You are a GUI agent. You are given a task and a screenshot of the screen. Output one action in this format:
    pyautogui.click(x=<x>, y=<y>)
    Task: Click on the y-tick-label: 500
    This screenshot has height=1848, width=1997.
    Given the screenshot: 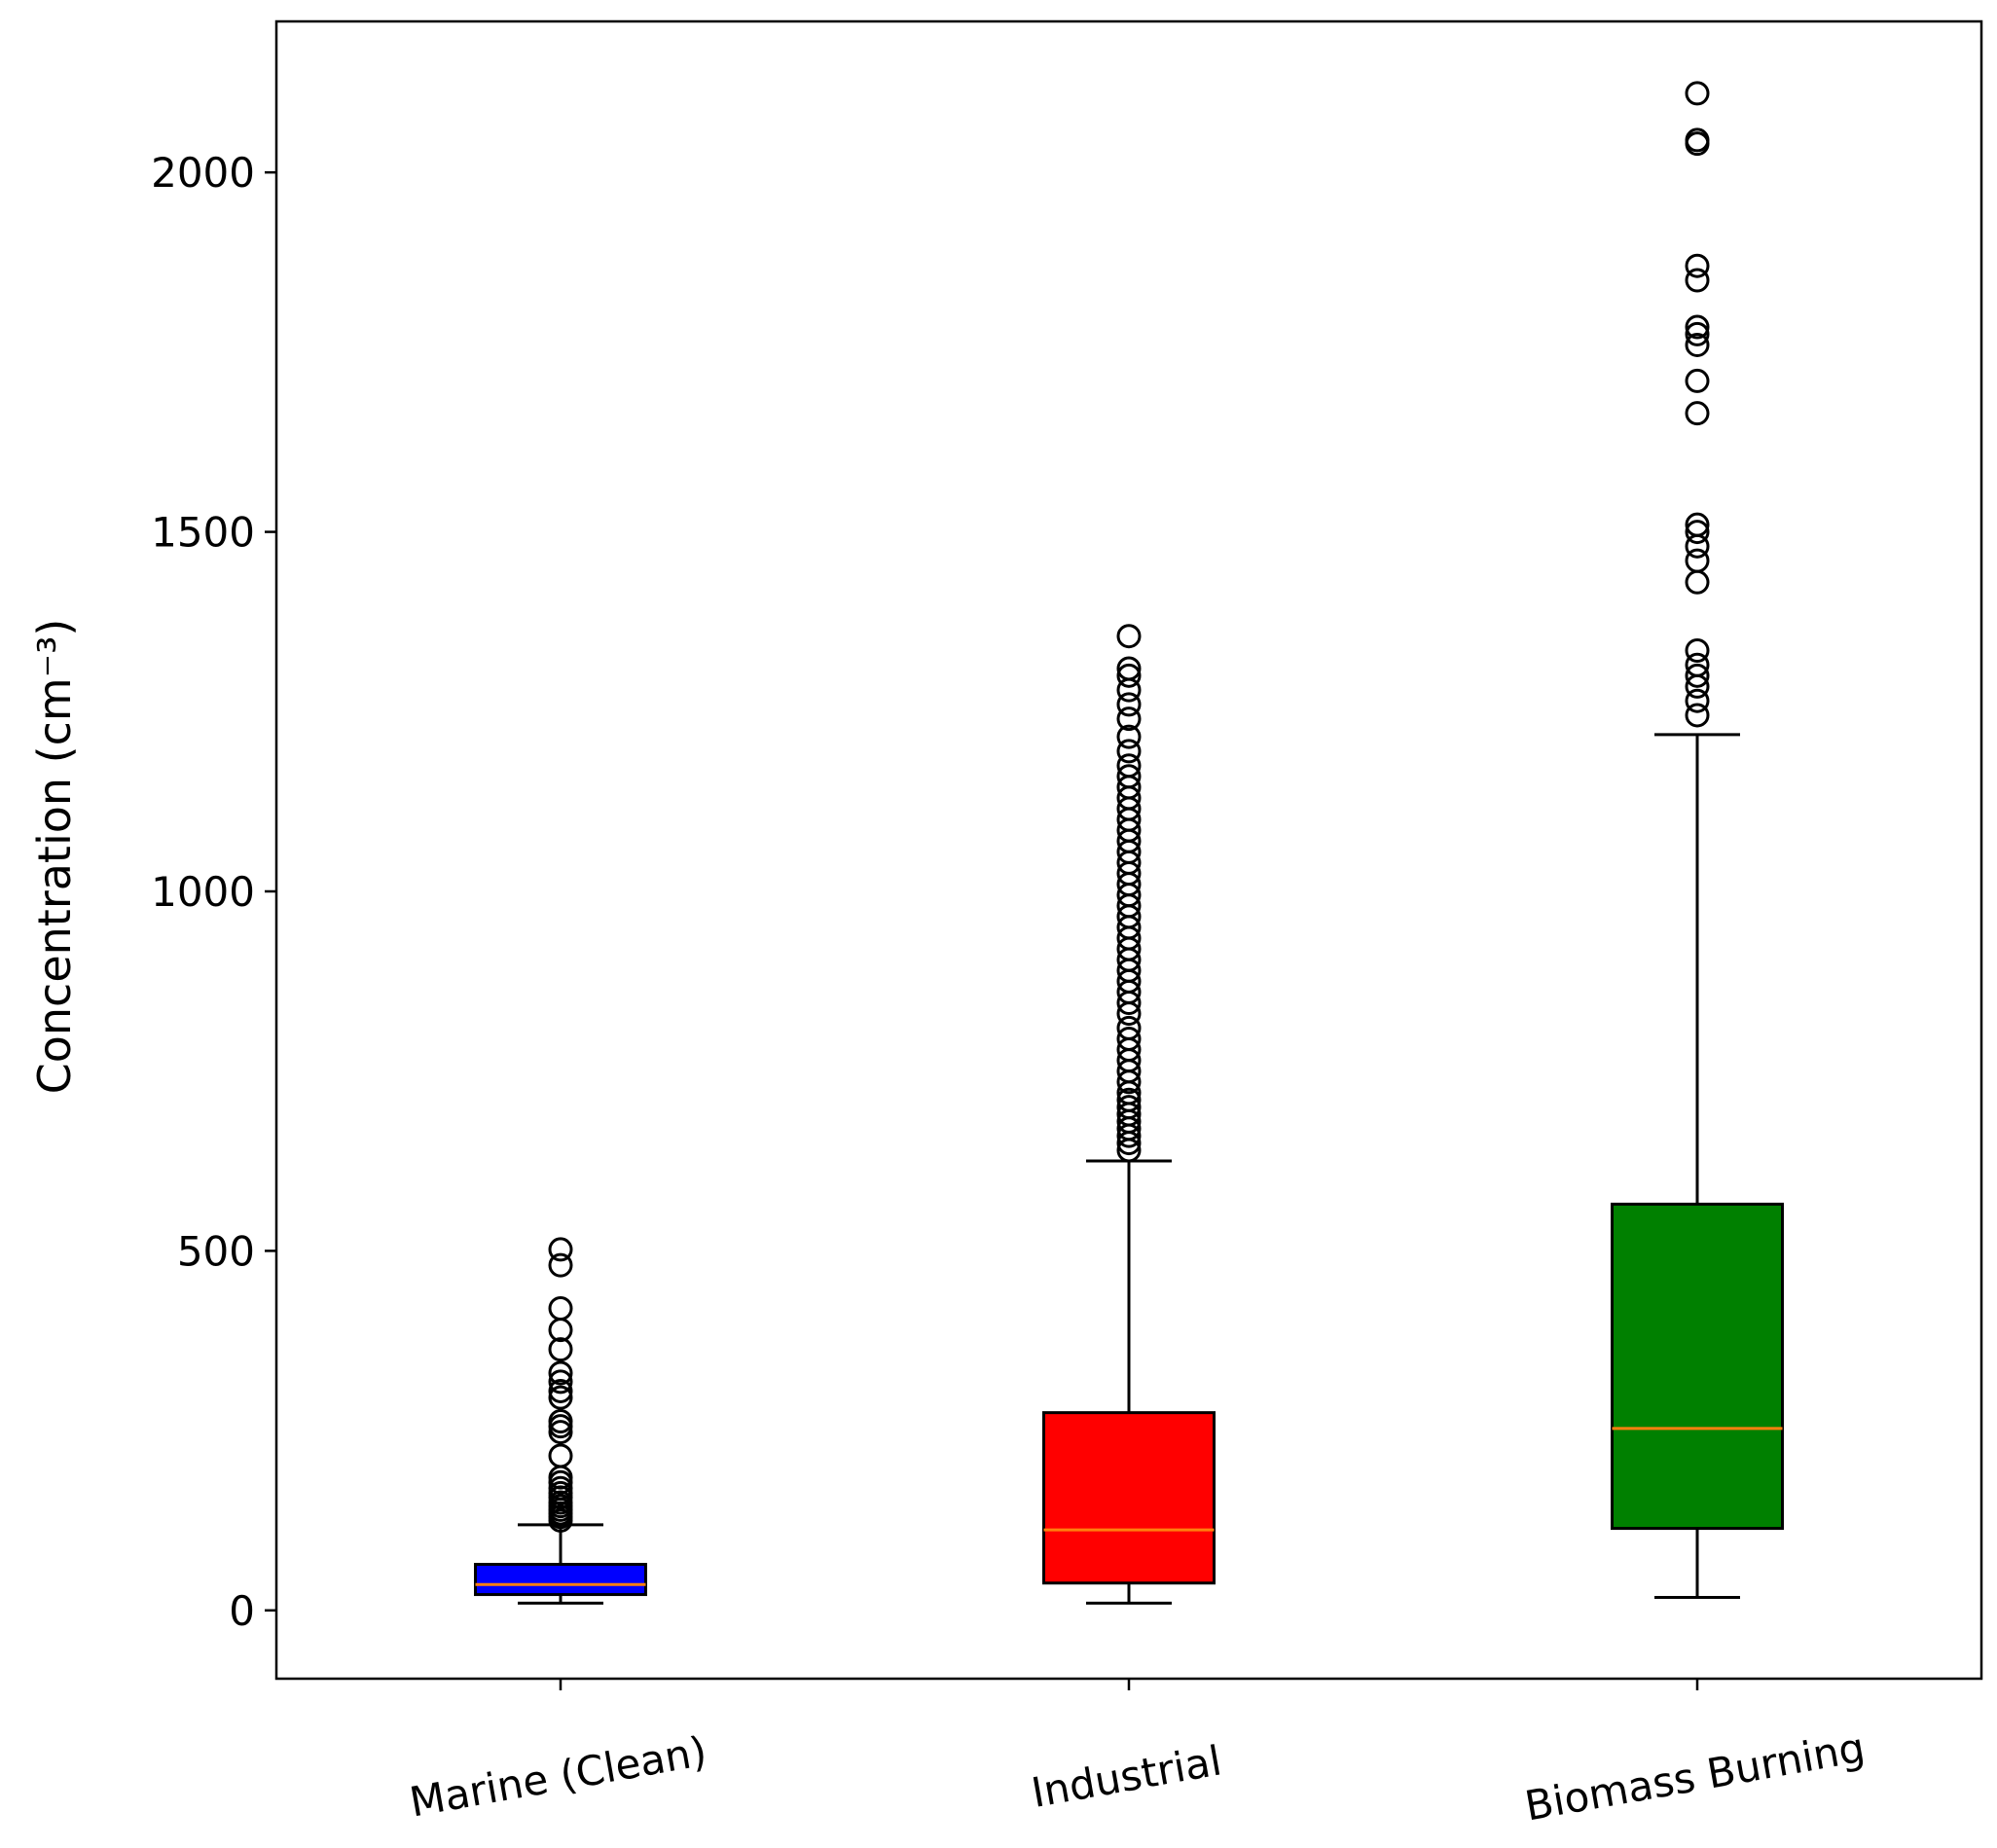 What is the action you would take?
    pyautogui.click(x=216, y=1251)
    